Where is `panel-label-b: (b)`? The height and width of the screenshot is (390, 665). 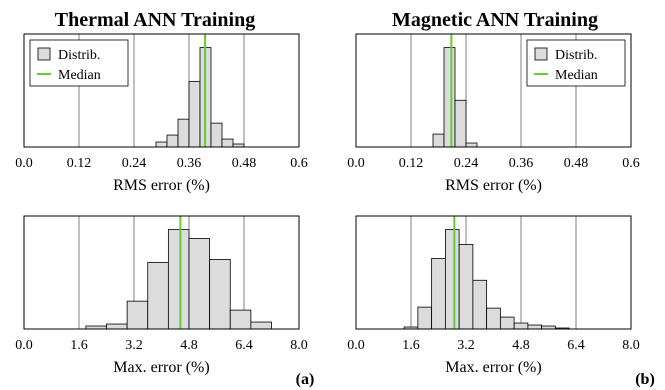 panel-label-b: (b) is located at coordinates (645, 379).